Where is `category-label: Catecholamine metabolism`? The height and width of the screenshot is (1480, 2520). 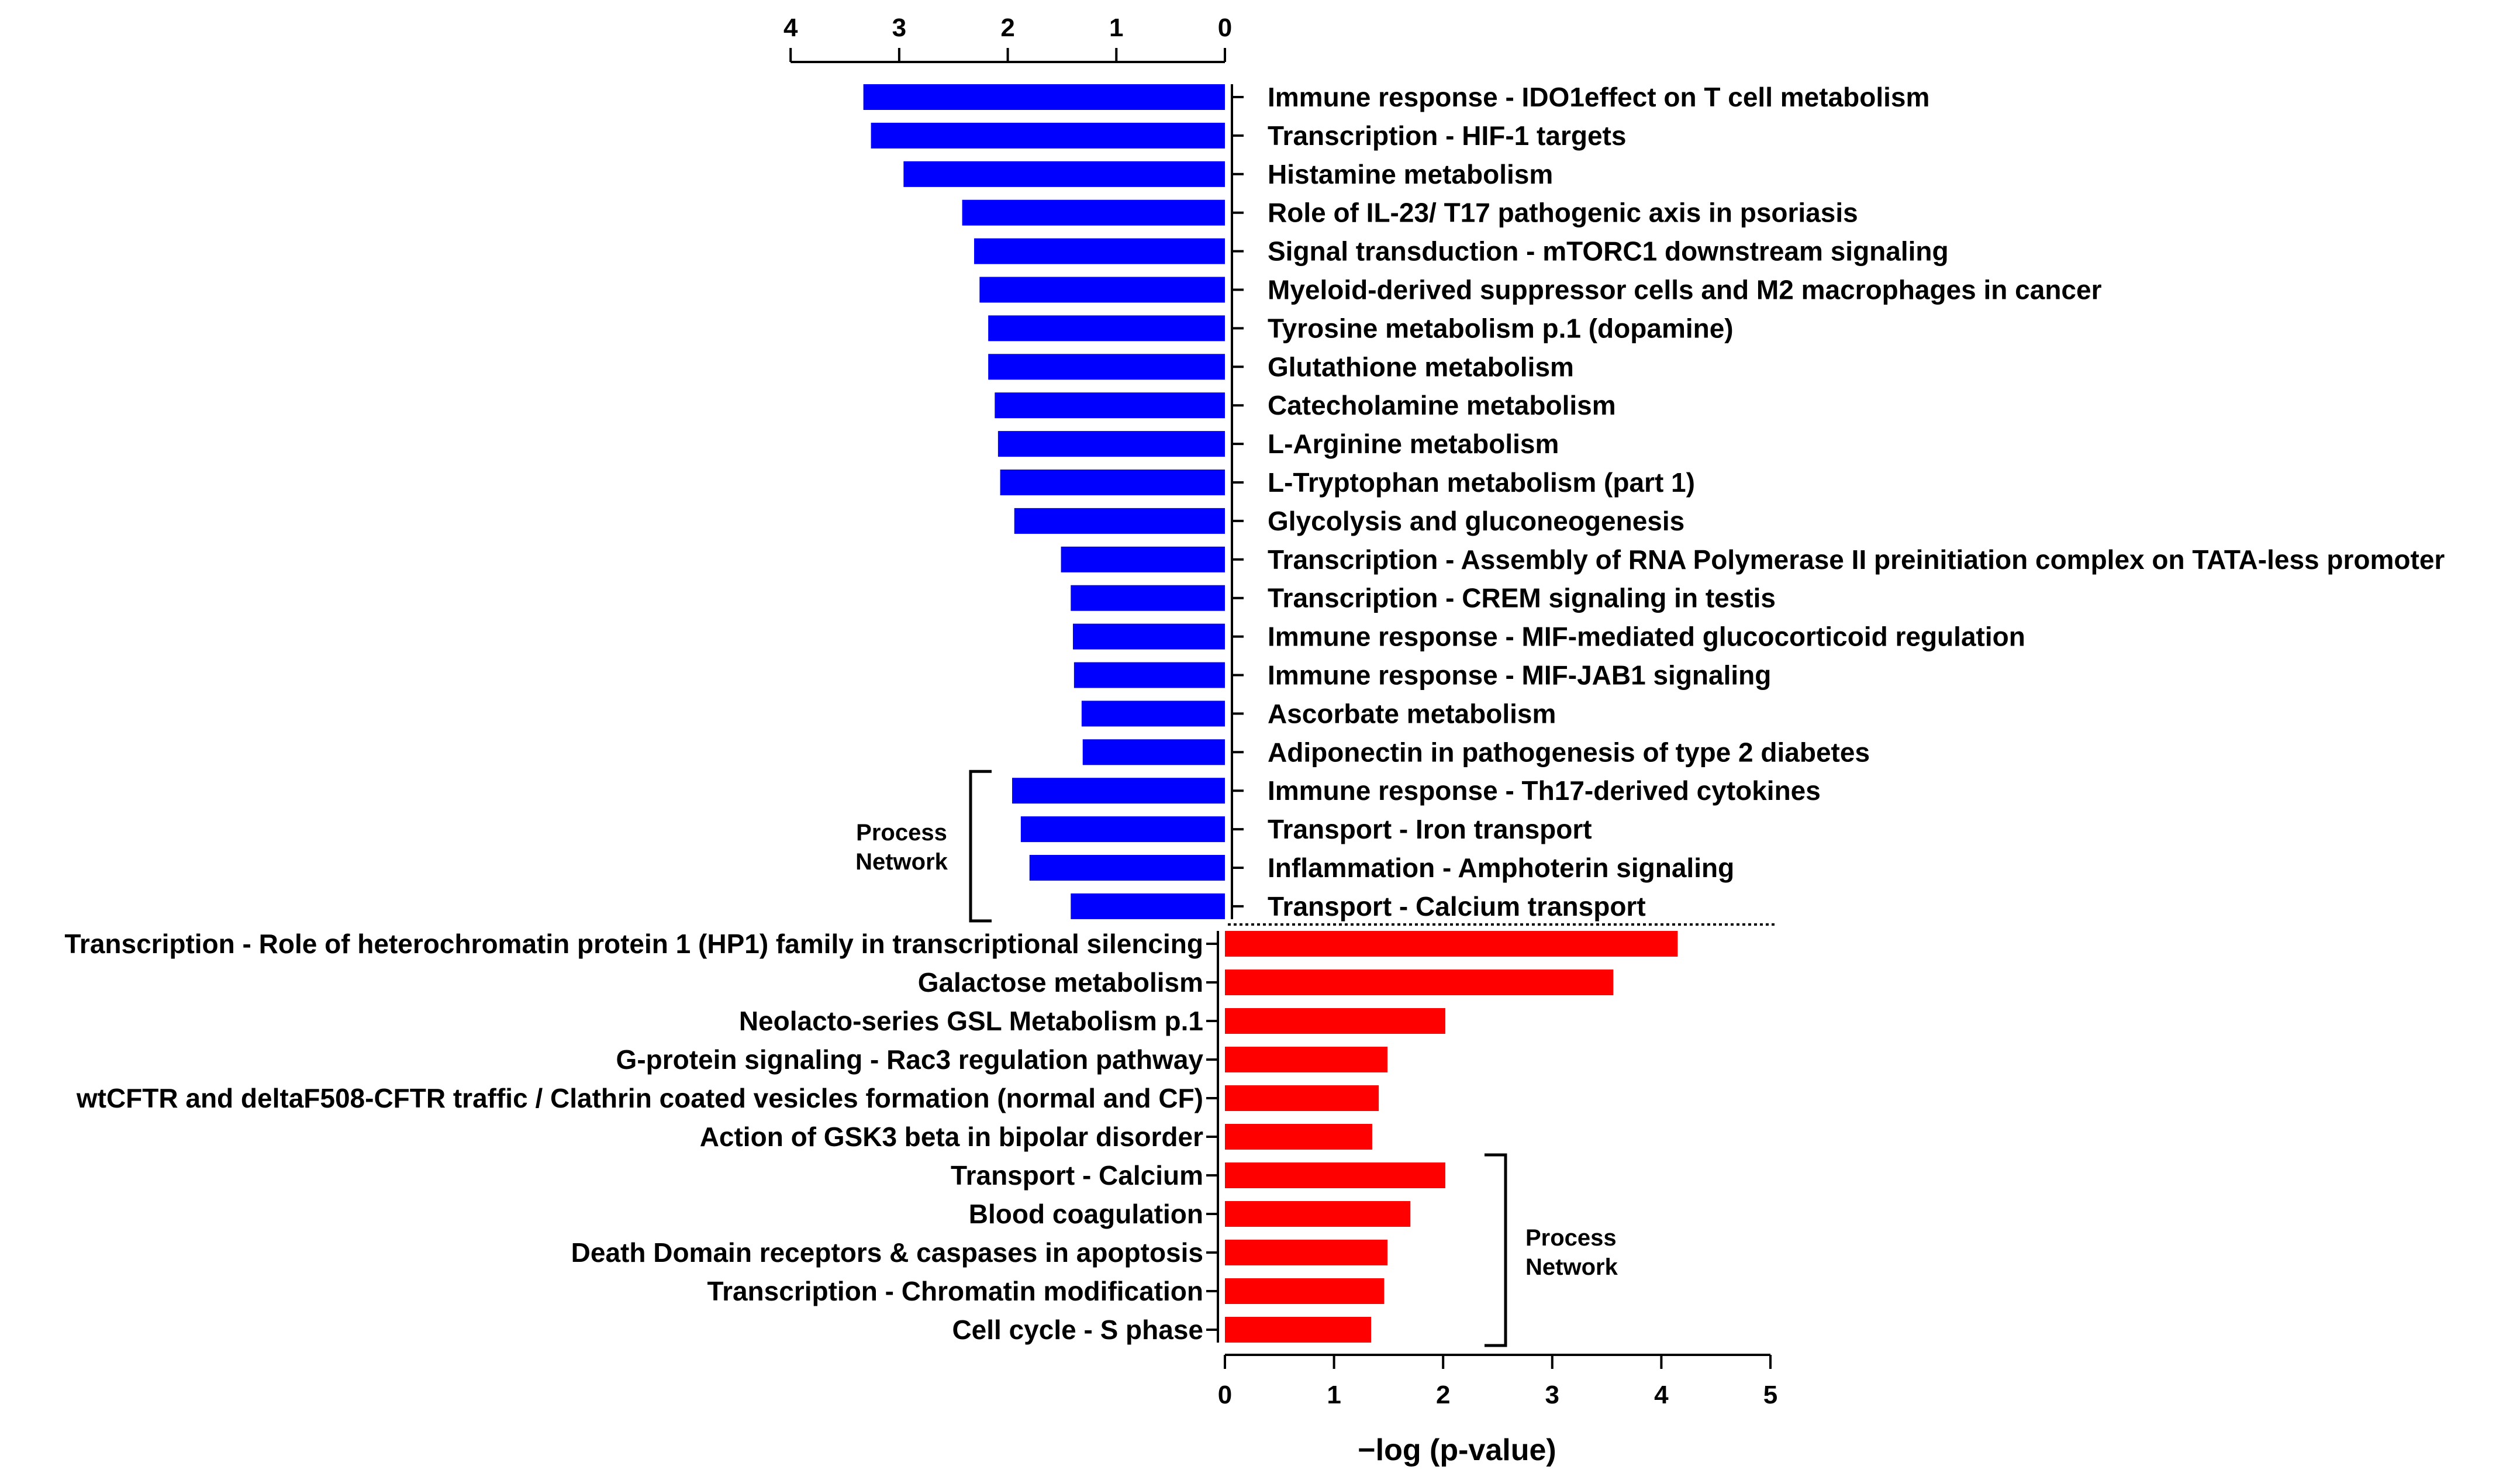 category-label: Catecholamine metabolism is located at coordinates (1442, 405).